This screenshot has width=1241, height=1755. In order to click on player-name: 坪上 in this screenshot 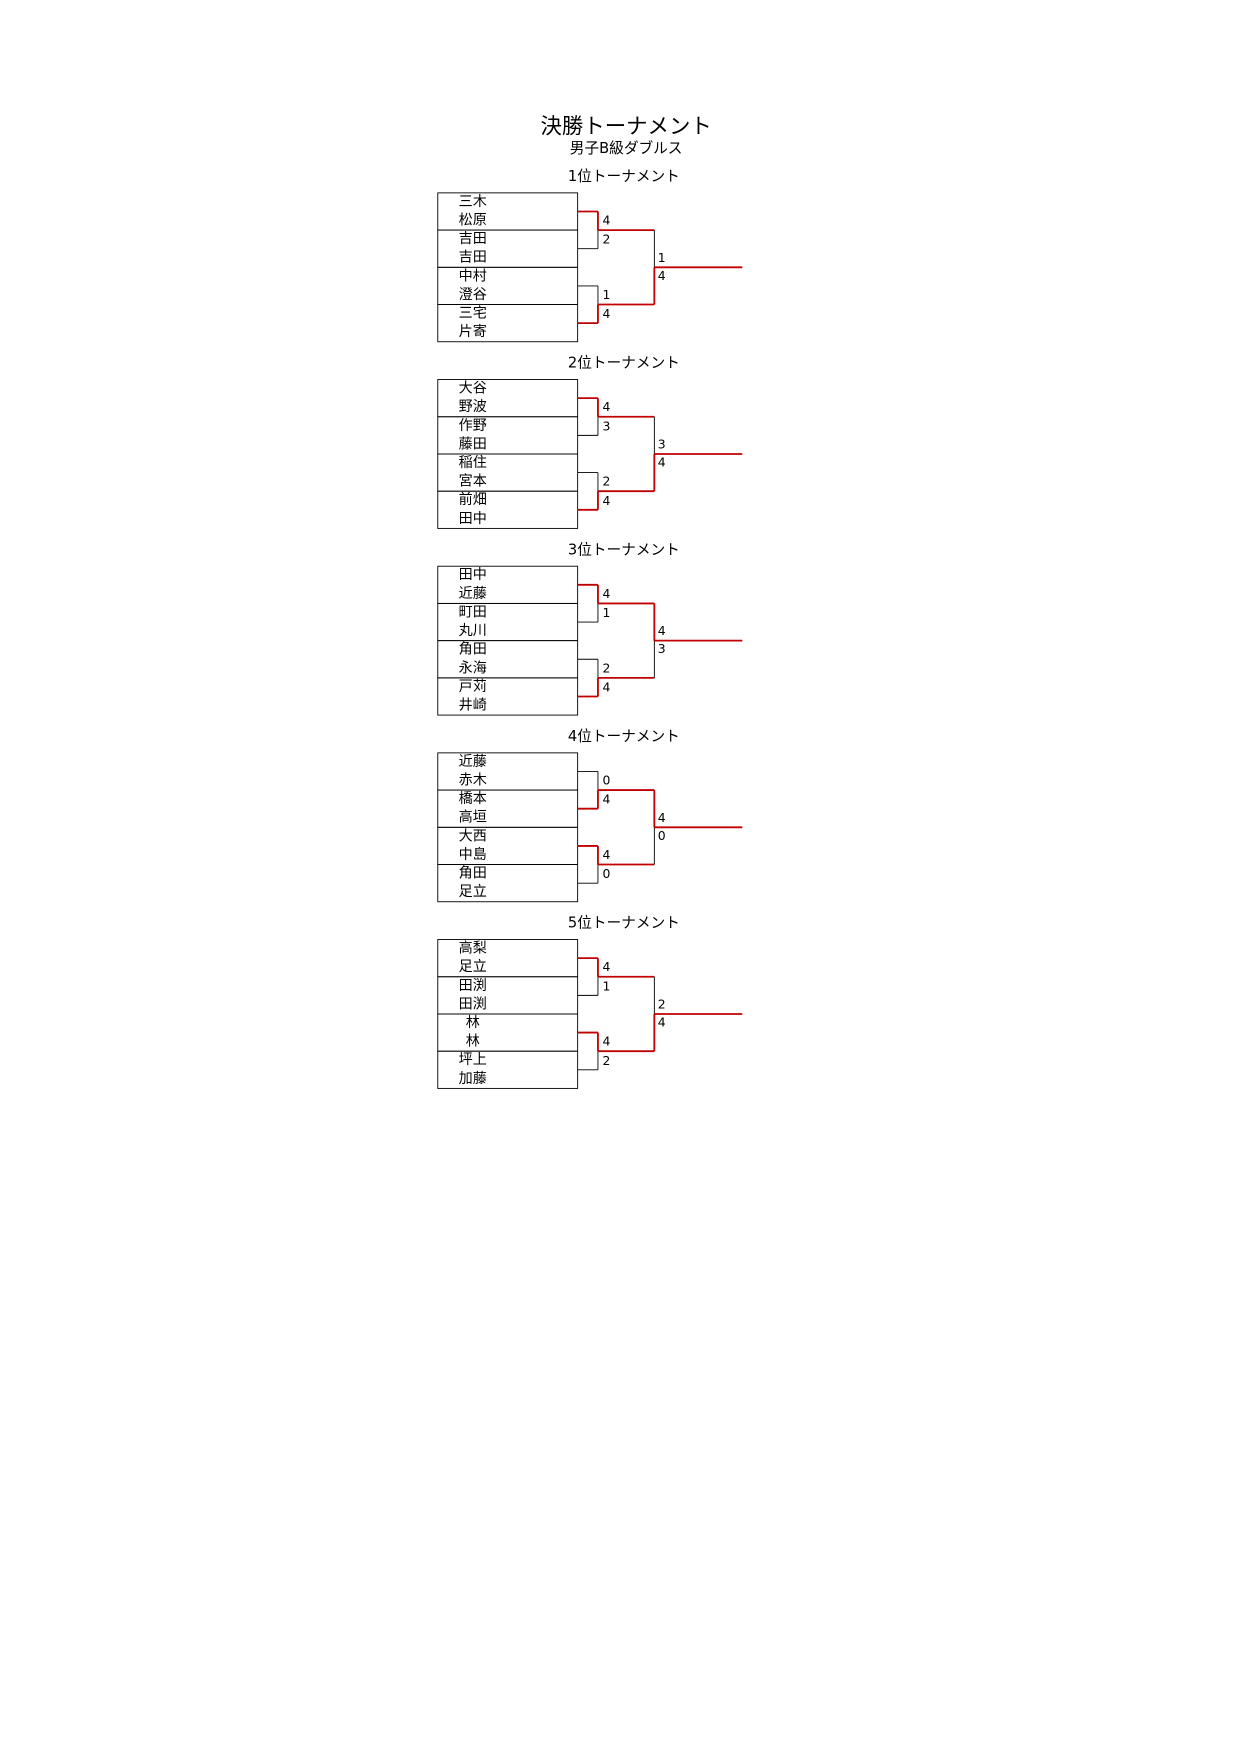, I will do `click(473, 1060)`.